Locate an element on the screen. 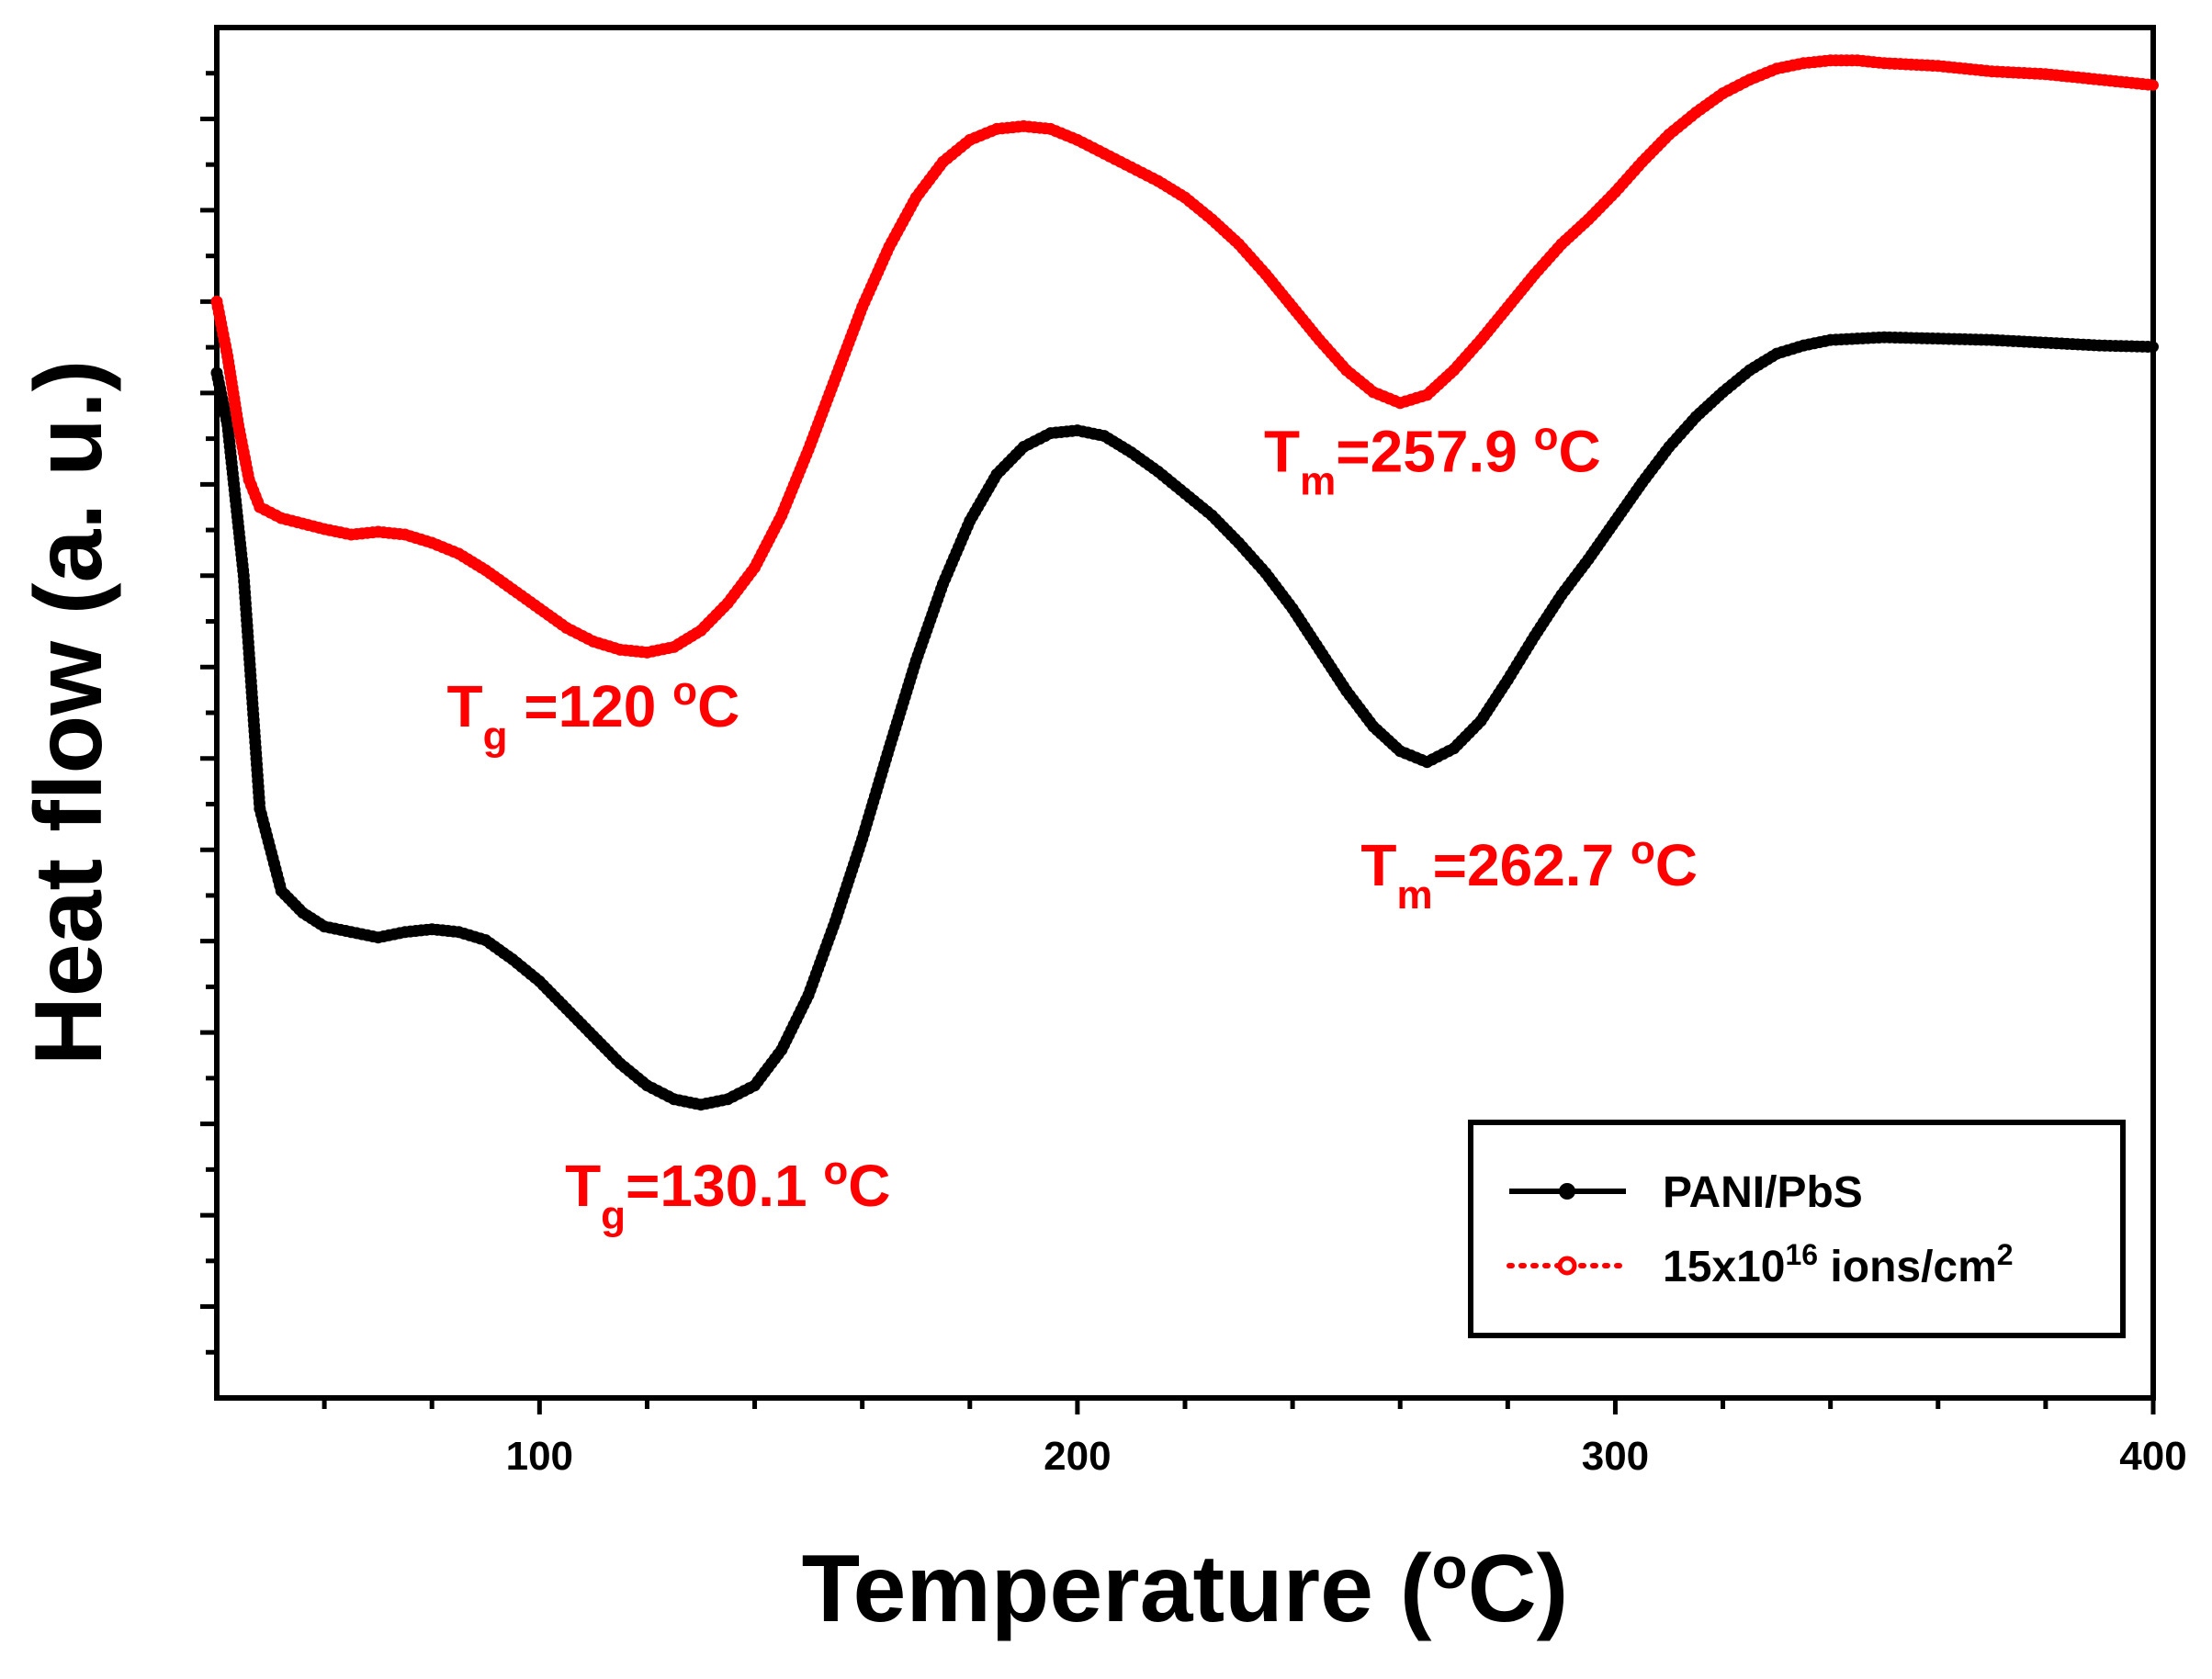 This screenshot has height=1679, width=2212. x-tick-label: 100 is located at coordinates (539, 1457).